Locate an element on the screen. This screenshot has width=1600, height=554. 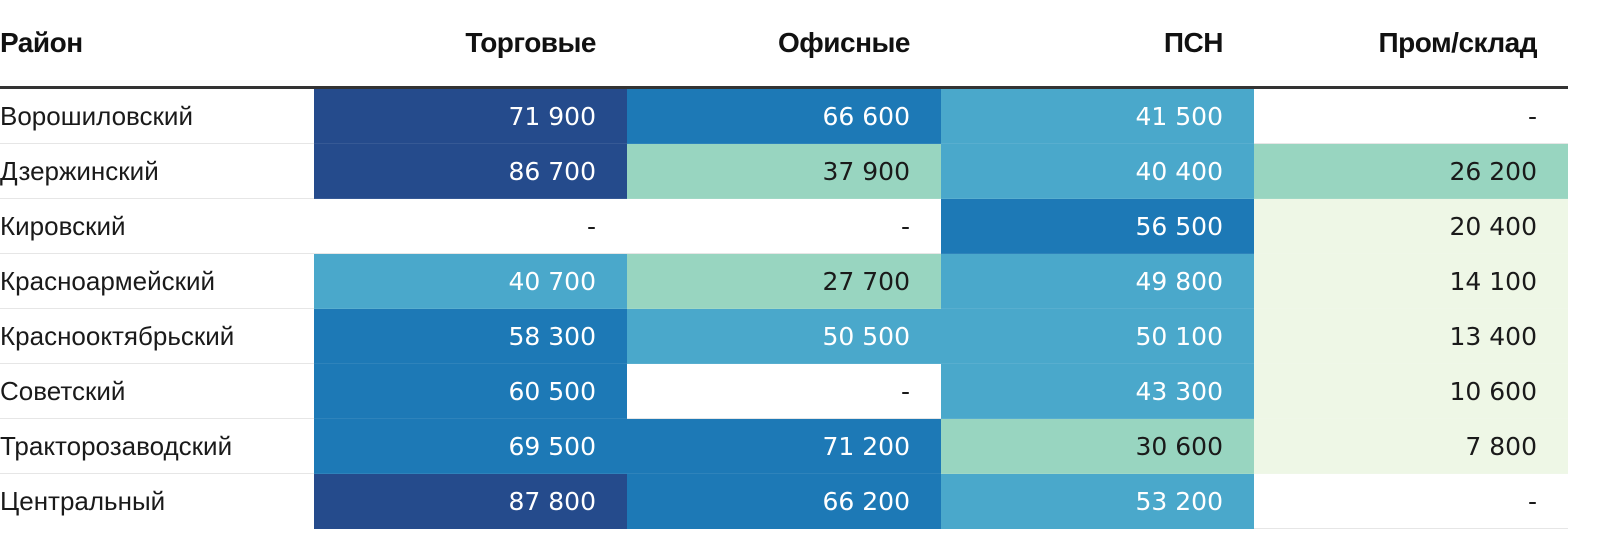
retail-value: 40 700 is located at coordinates (470, 281).